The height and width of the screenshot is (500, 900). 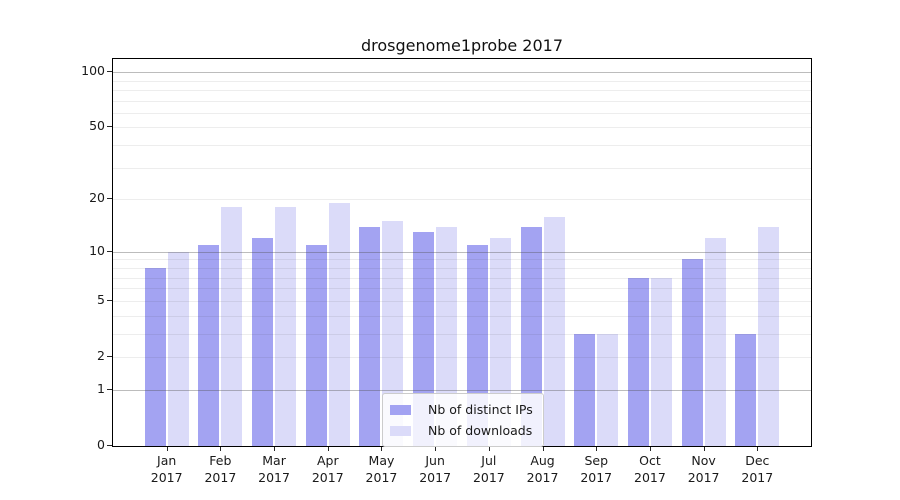 I want to click on y-tick-label: 0, so click(x=101, y=444).